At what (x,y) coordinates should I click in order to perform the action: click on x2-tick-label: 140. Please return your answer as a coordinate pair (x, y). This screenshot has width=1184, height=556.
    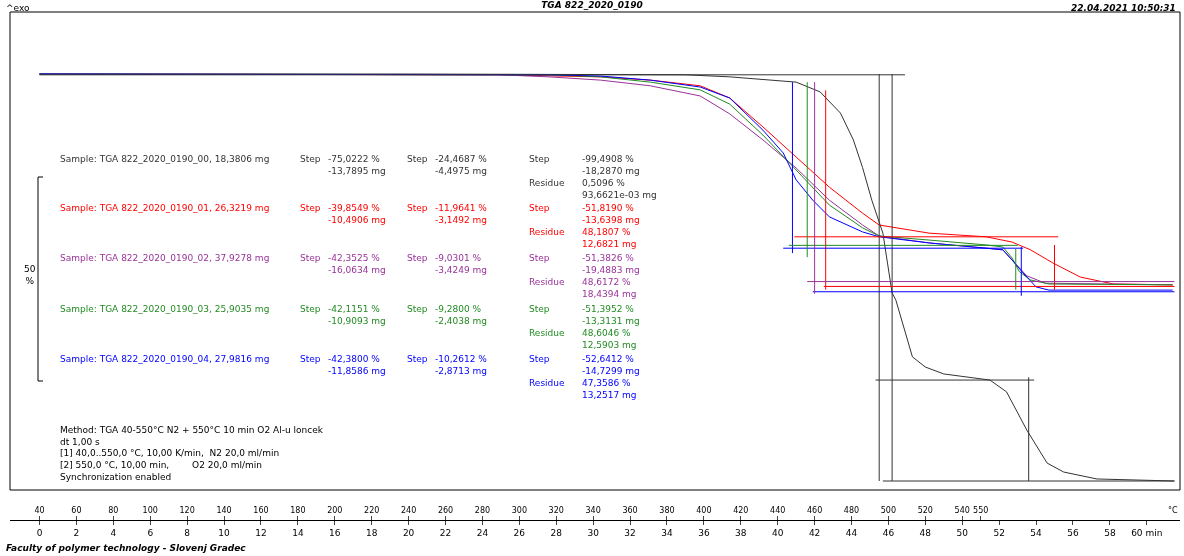
    Looking at the image, I should click on (224, 510).